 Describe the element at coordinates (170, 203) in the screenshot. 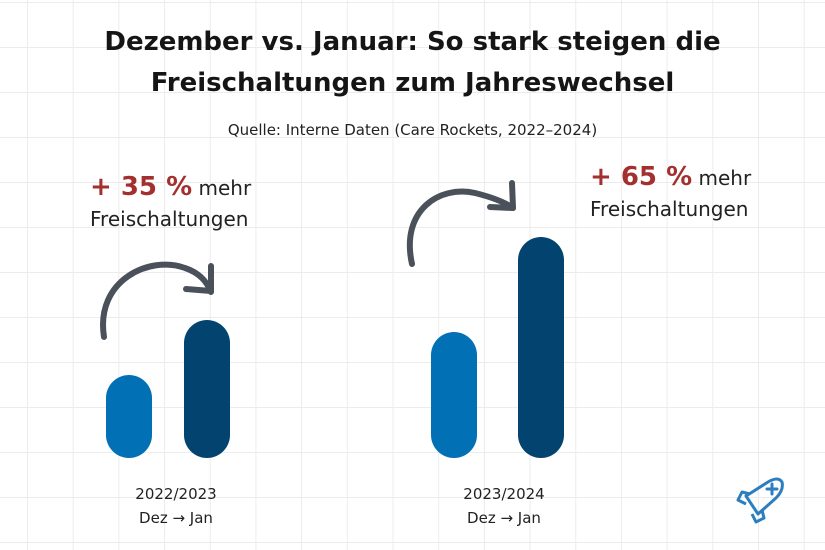

I see `annotation-group-1: + 35 % mehr Freischaltungen` at that location.